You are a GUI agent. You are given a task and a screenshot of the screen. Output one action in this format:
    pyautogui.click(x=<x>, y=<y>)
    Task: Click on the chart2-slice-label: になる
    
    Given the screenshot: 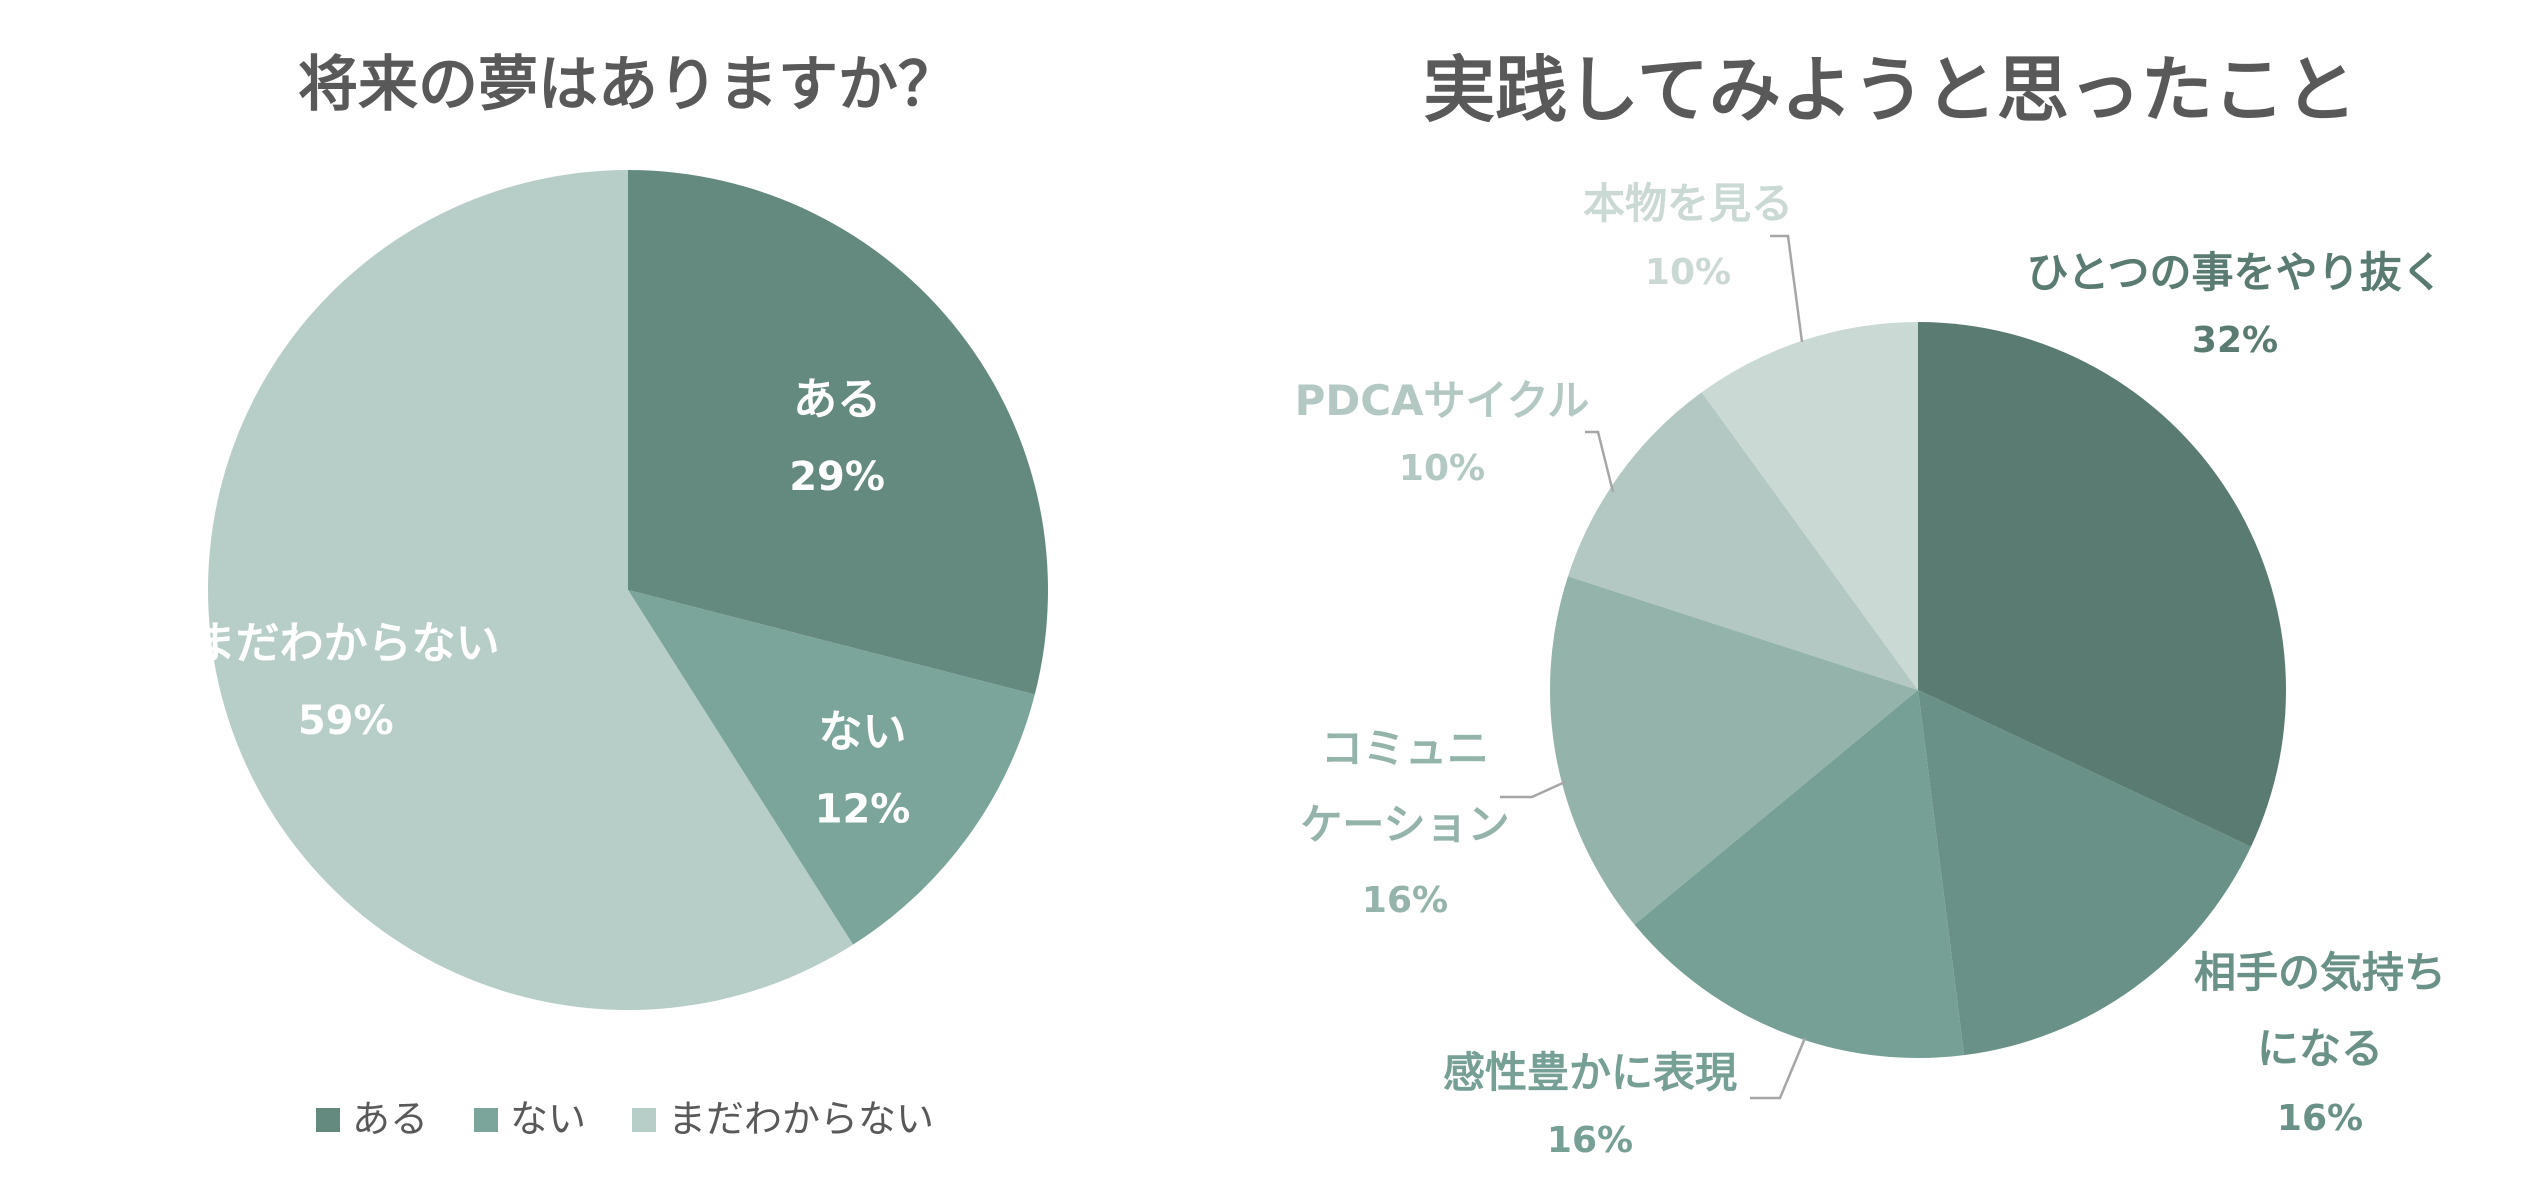 What is the action you would take?
    pyautogui.click(x=2320, y=1048)
    